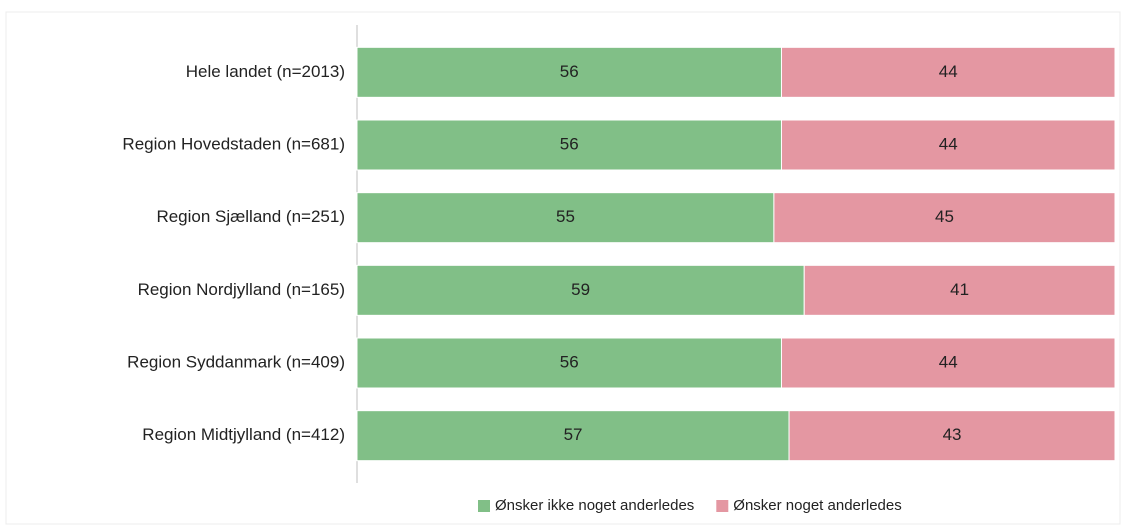 This screenshot has width=1125, height=529. Describe the element at coordinates (265, 71) in the screenshot. I see `y-tick-label: Hele landet (n=2013)` at that location.